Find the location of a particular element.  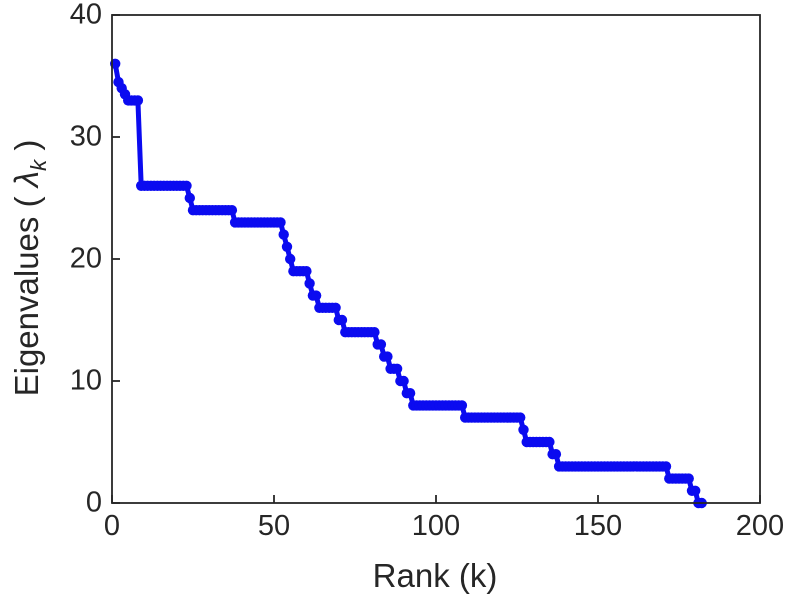

x-tick-label: 200 is located at coordinates (760, 526).